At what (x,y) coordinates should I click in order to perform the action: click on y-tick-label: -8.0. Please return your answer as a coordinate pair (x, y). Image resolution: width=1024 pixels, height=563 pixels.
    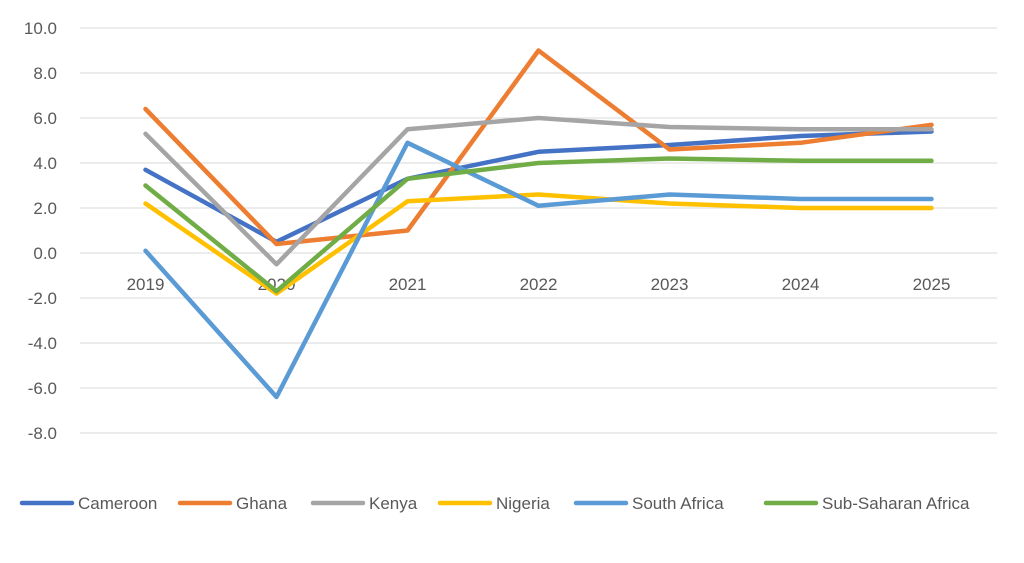
    Looking at the image, I should click on (42, 433).